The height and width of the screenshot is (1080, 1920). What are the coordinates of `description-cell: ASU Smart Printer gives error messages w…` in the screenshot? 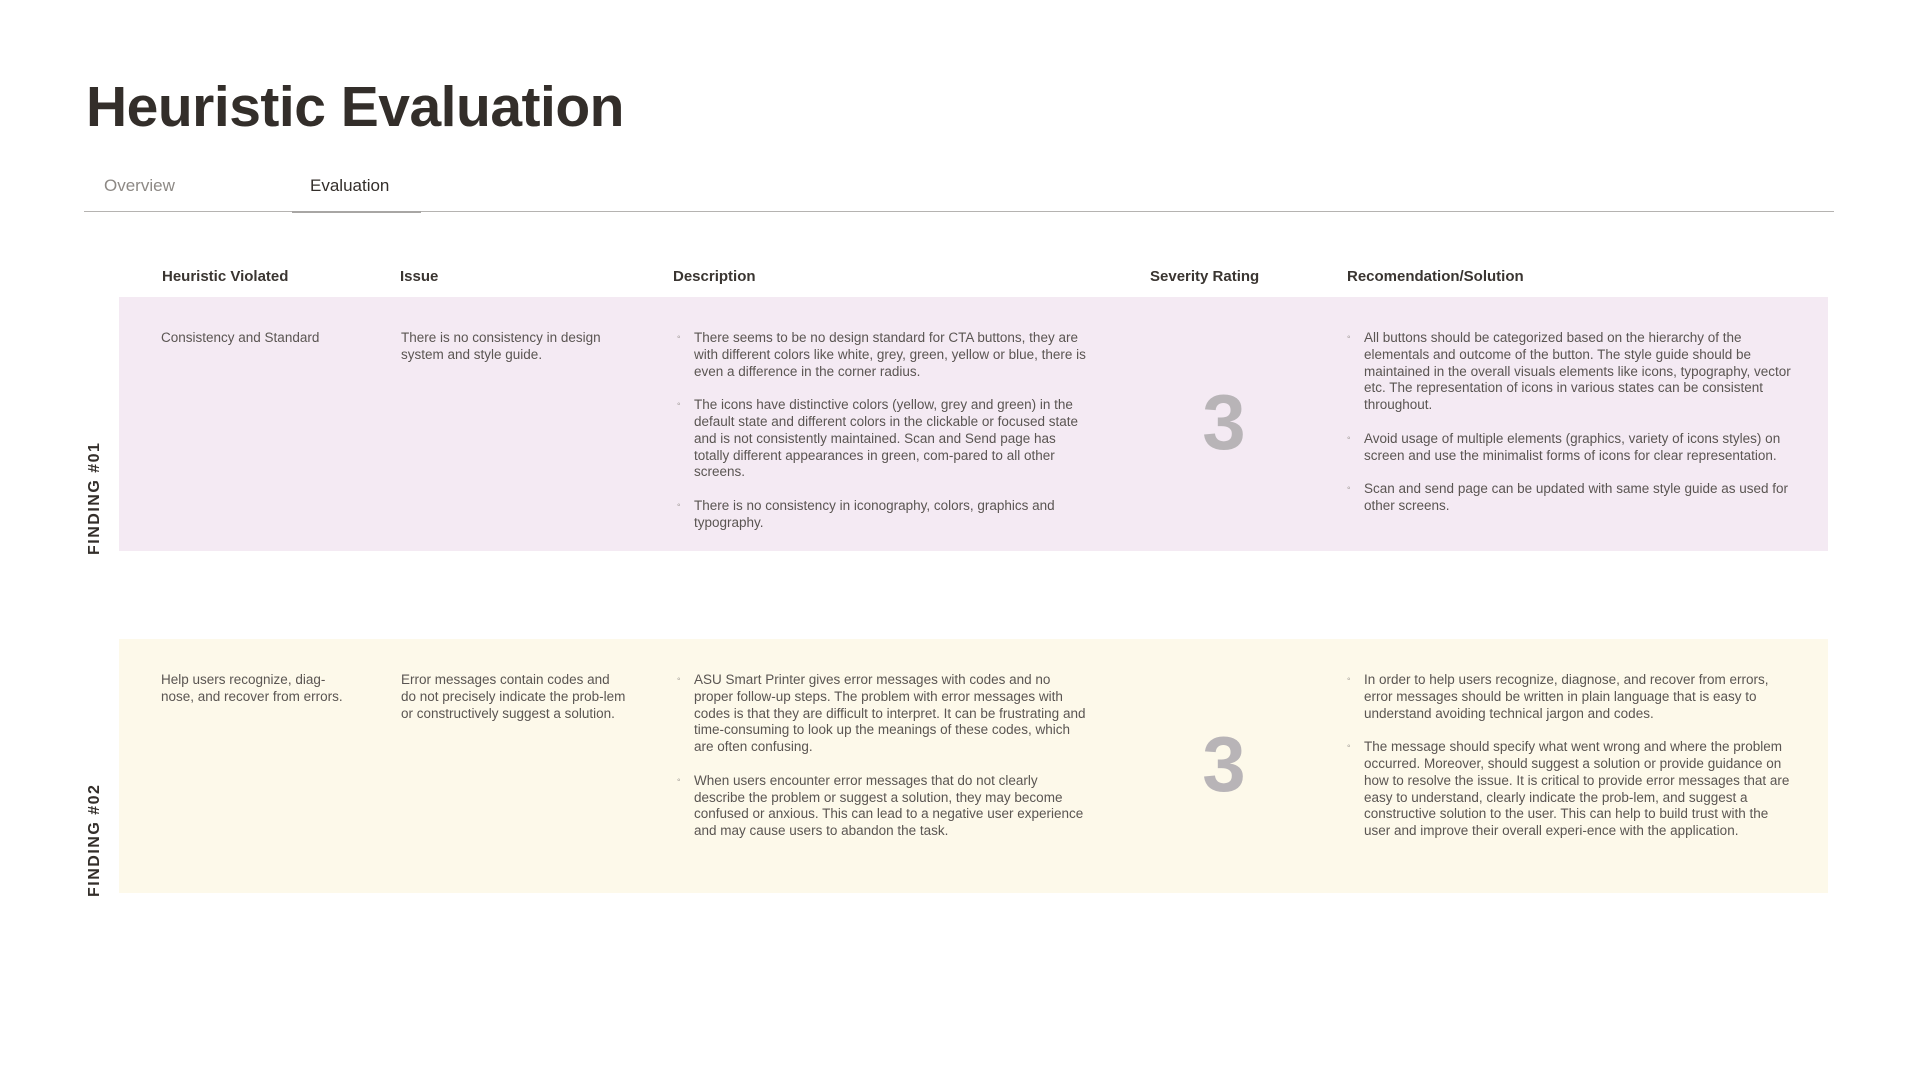 It's located at (882, 764).